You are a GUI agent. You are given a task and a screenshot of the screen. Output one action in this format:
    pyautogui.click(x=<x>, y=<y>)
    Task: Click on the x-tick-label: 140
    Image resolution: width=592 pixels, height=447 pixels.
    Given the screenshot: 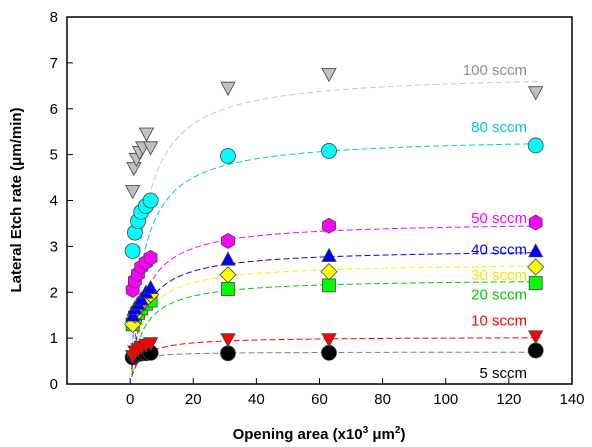 What is the action you would take?
    pyautogui.click(x=571, y=399)
    